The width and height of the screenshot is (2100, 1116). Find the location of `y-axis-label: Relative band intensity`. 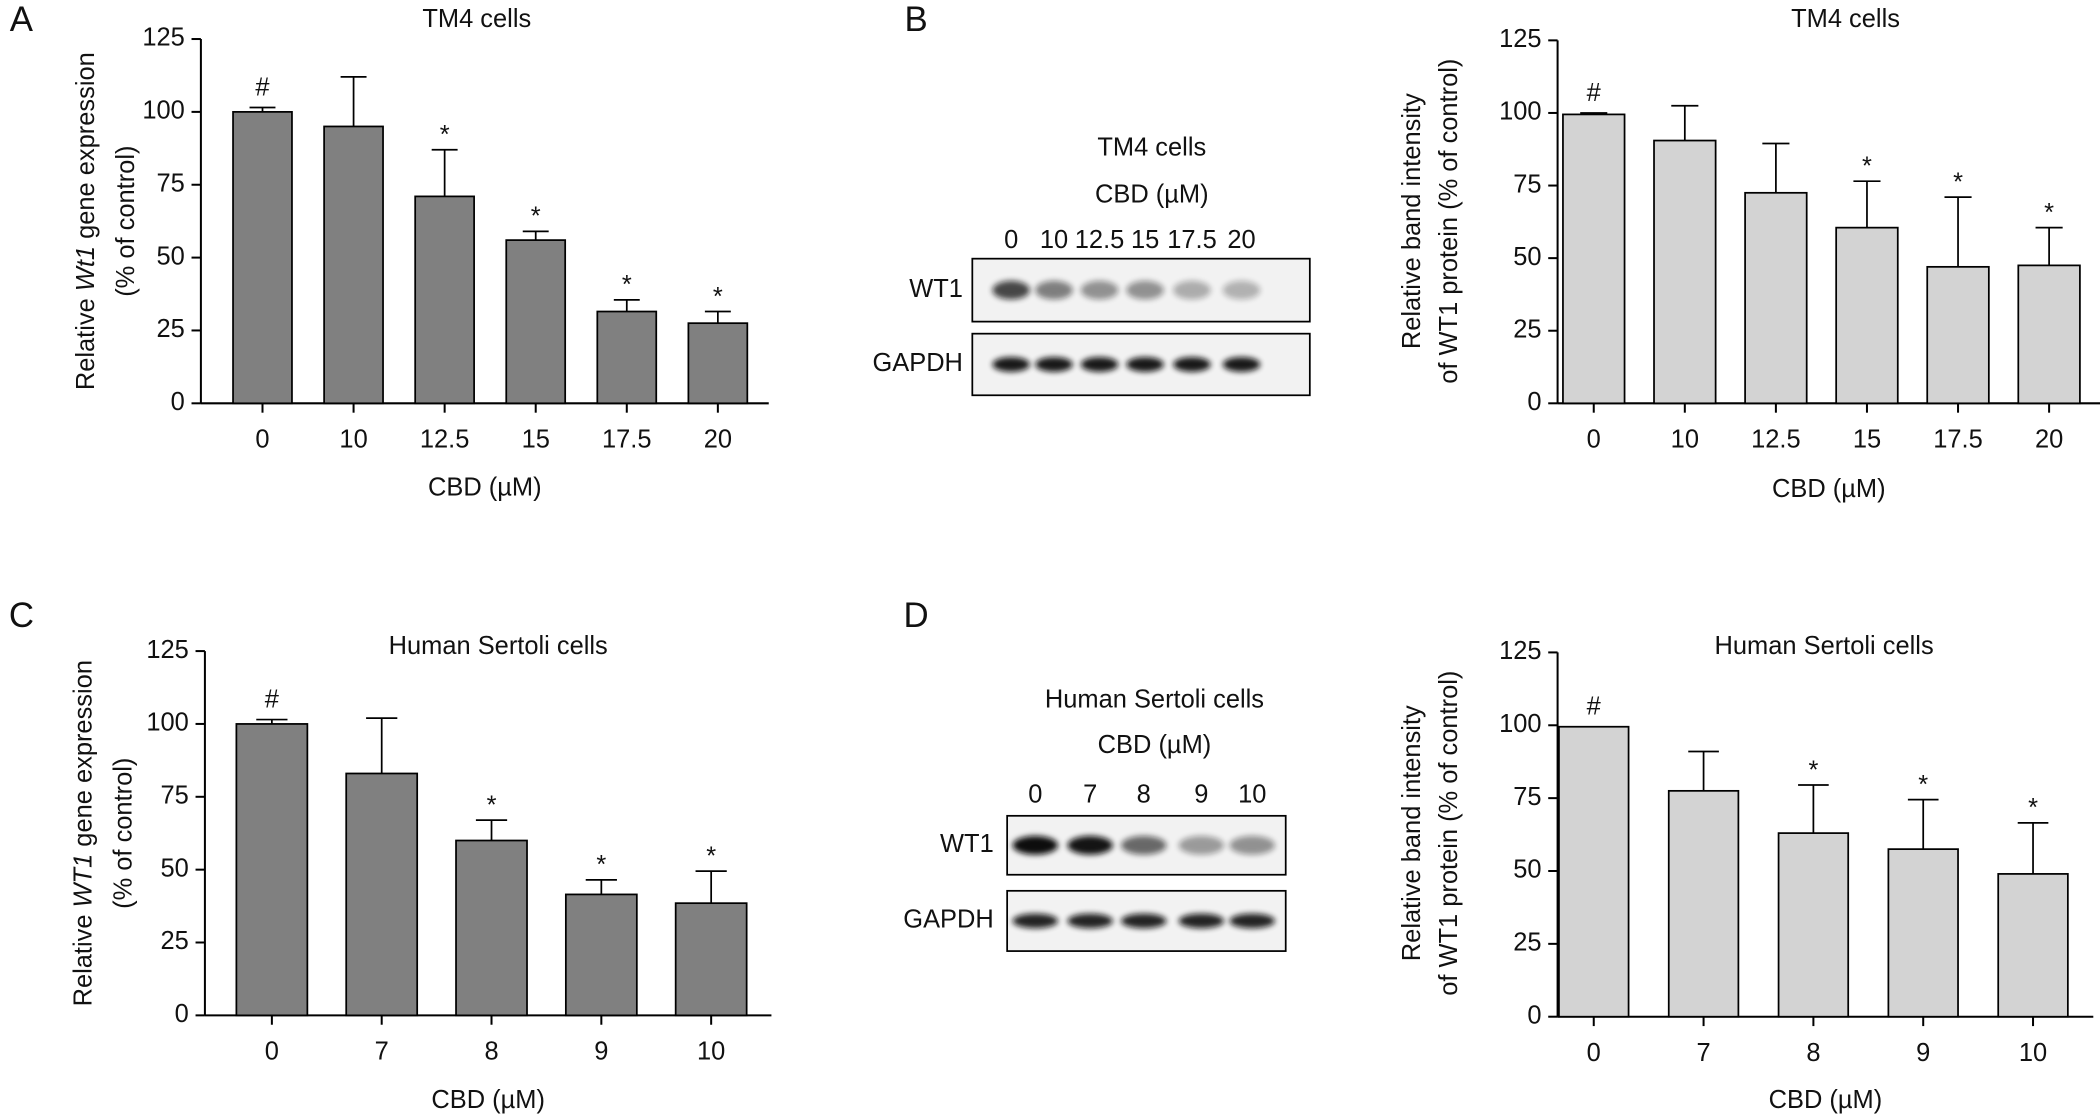

y-axis-label: Relative band intensity is located at coordinates (1412, 221).